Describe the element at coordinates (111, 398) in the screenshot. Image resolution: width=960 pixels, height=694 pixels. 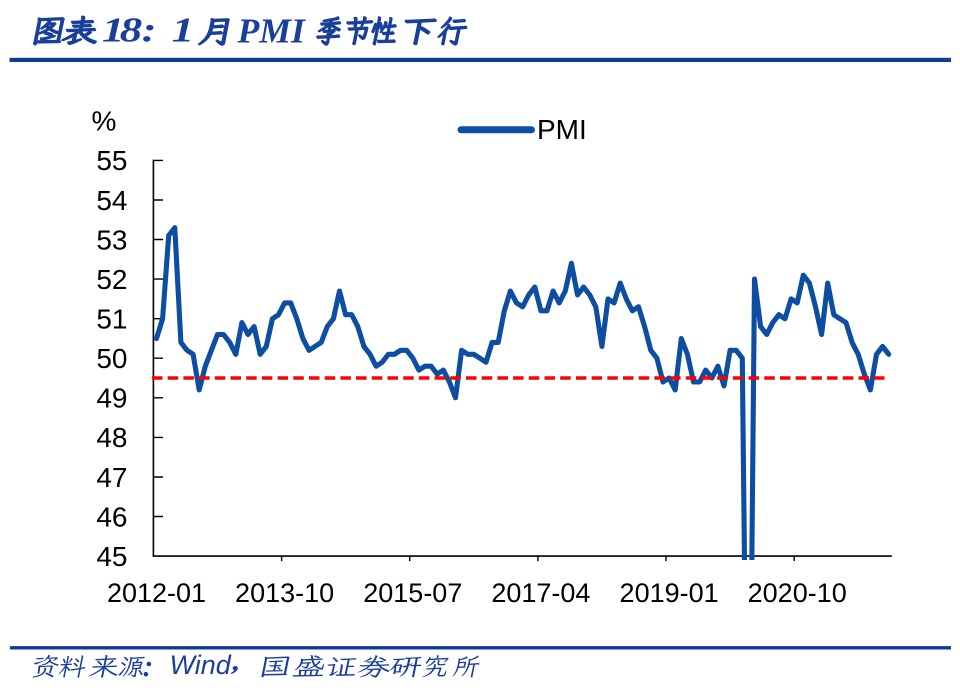
I see `svg-text: 49` at that location.